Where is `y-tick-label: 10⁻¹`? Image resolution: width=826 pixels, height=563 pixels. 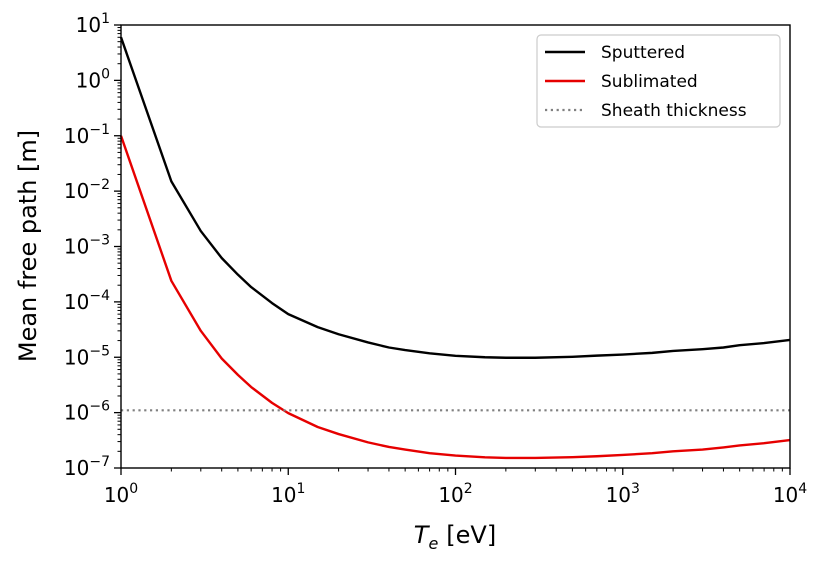 y-tick-label: 10⁻¹ is located at coordinates (87, 135).